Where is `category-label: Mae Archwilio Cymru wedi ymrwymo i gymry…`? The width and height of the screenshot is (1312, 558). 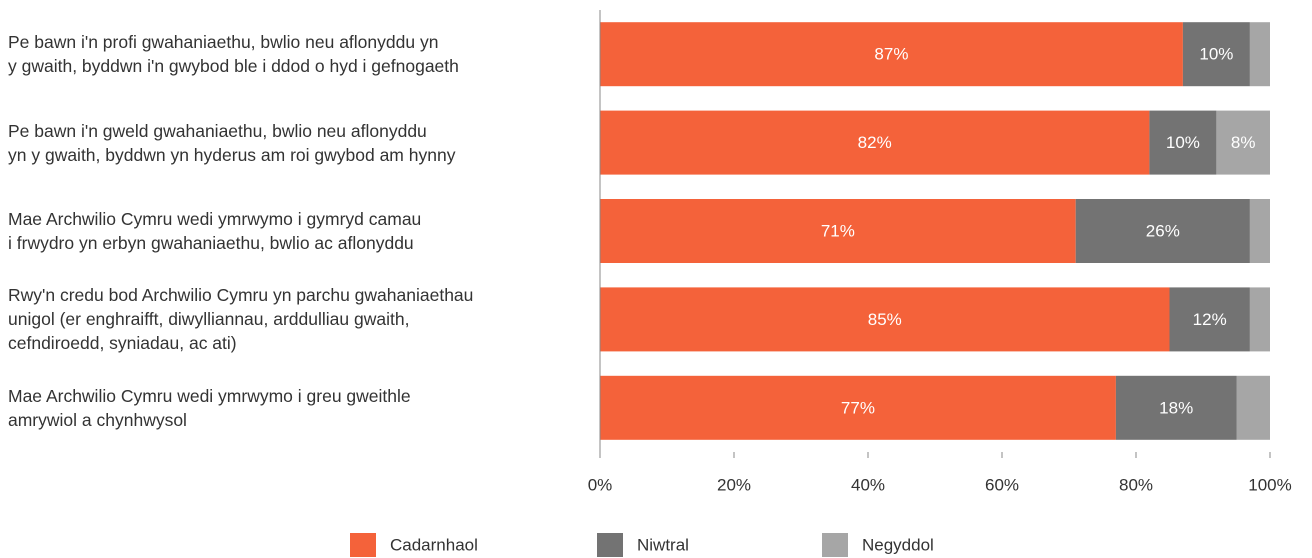
category-label: Mae Archwilio Cymru wedi ymrwymo i gymry… is located at coordinates (215, 231).